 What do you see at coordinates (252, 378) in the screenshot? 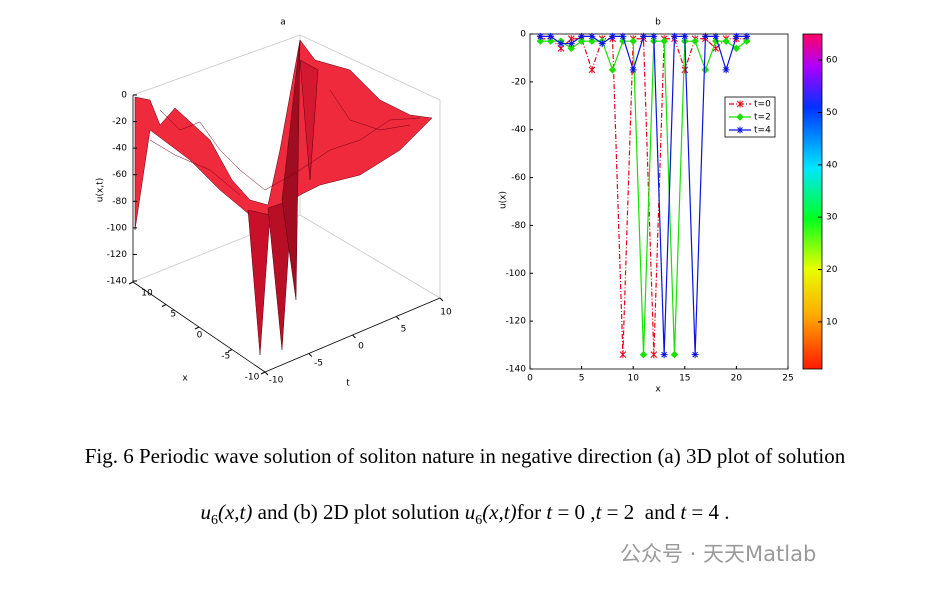
I see `x-tick-label: -10` at bounding box center [252, 378].